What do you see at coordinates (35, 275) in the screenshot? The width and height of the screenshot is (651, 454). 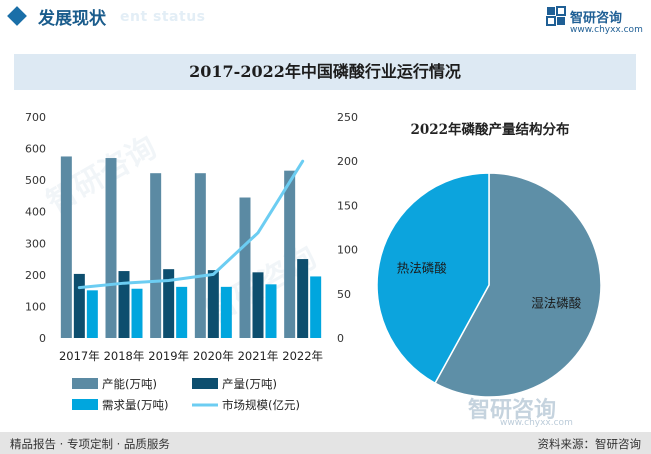 I see `y-left-tick-label: 200` at bounding box center [35, 275].